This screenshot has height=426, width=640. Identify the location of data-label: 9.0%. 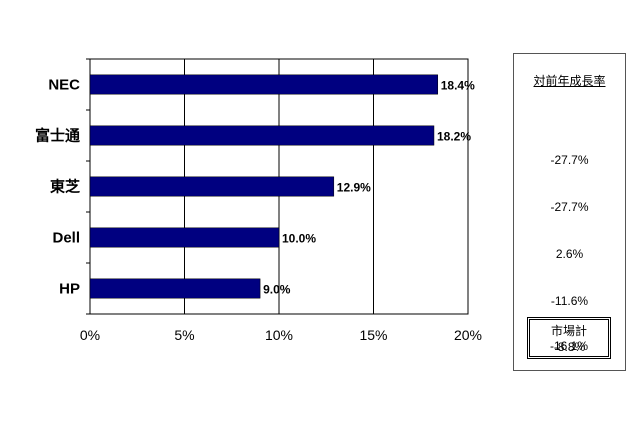
(277, 290).